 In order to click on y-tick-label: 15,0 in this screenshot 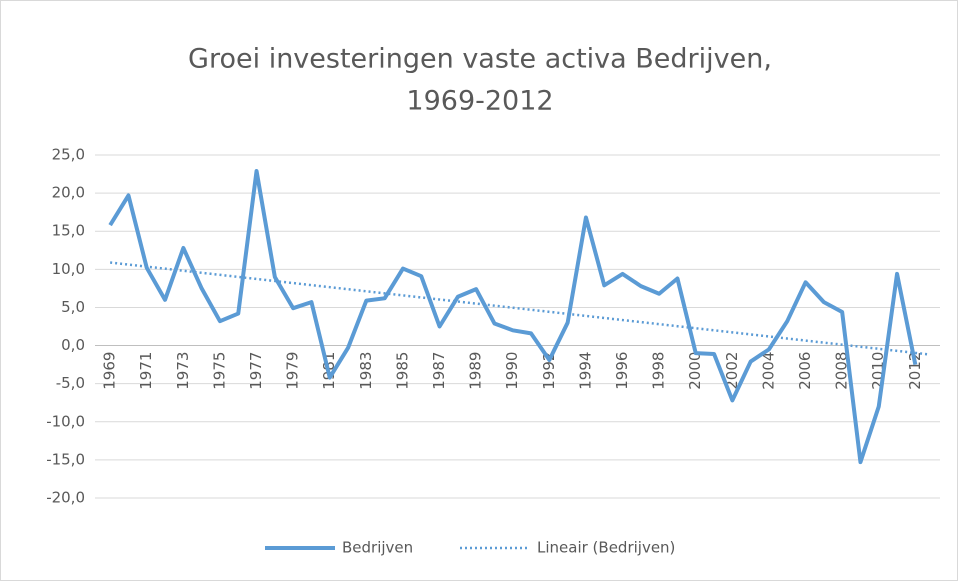, I will do `click(68, 231)`.